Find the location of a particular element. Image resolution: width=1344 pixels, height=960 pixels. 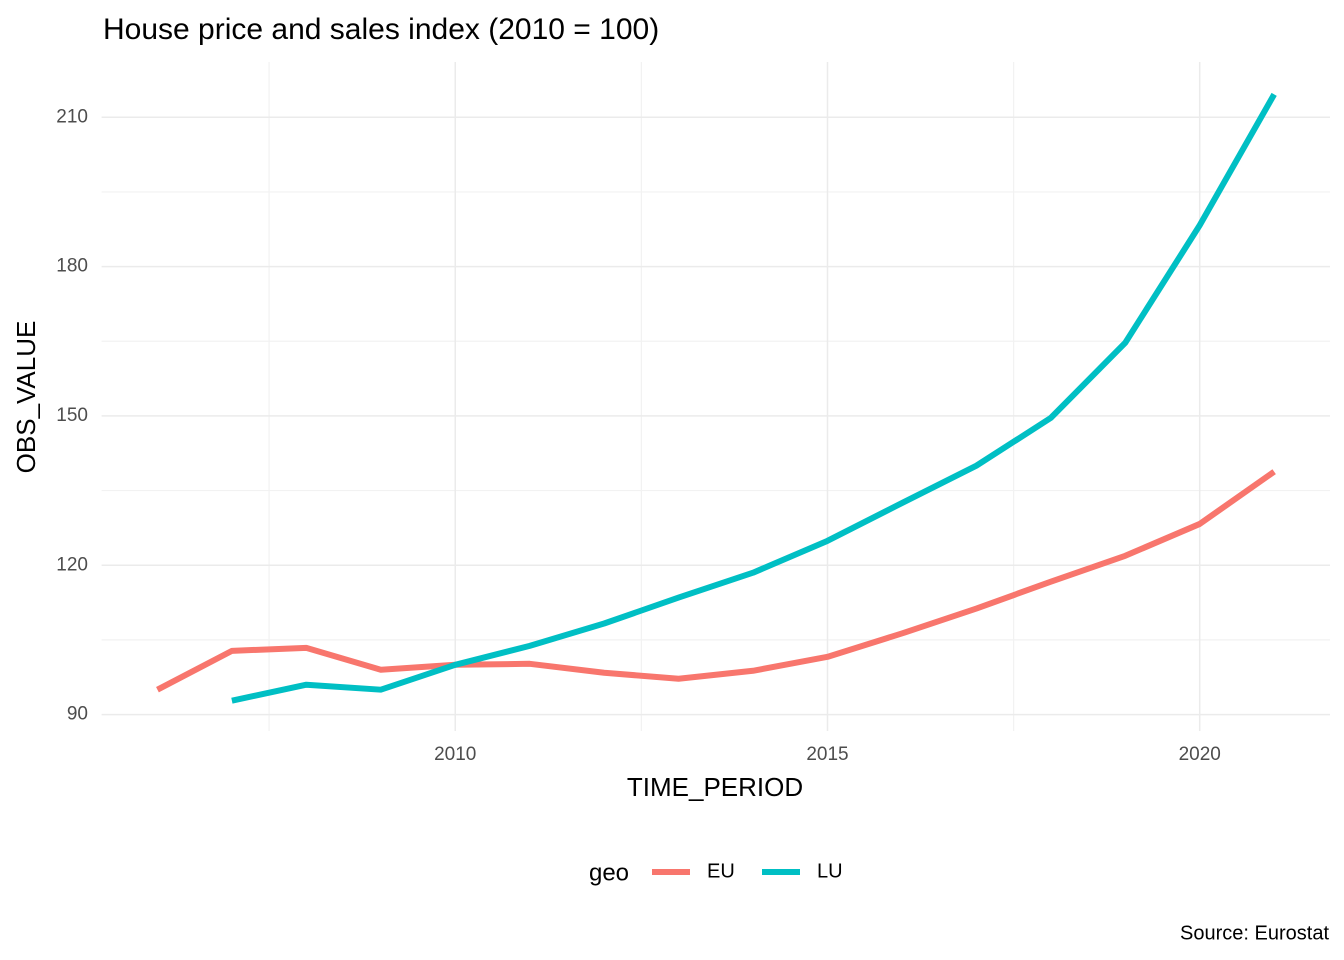

x-tick-label: 2010 is located at coordinates (455, 754).